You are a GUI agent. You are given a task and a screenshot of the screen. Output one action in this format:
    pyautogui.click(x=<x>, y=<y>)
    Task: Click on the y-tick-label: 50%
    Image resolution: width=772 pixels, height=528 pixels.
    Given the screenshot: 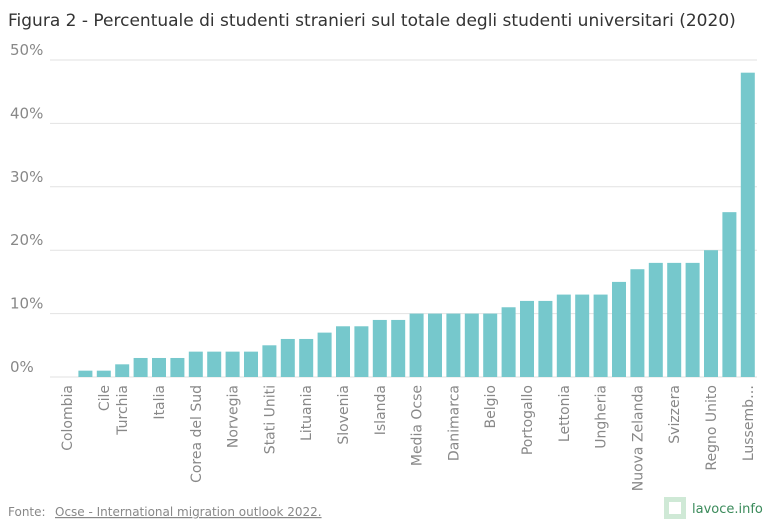 What is the action you would take?
    pyautogui.click(x=26, y=50)
    